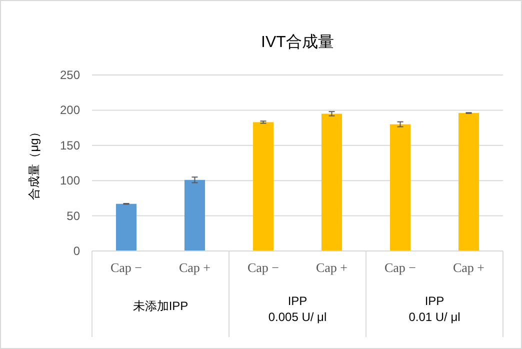  What do you see at coordinates (70, 145) in the screenshot?
I see `y-tick-label: 150` at bounding box center [70, 145].